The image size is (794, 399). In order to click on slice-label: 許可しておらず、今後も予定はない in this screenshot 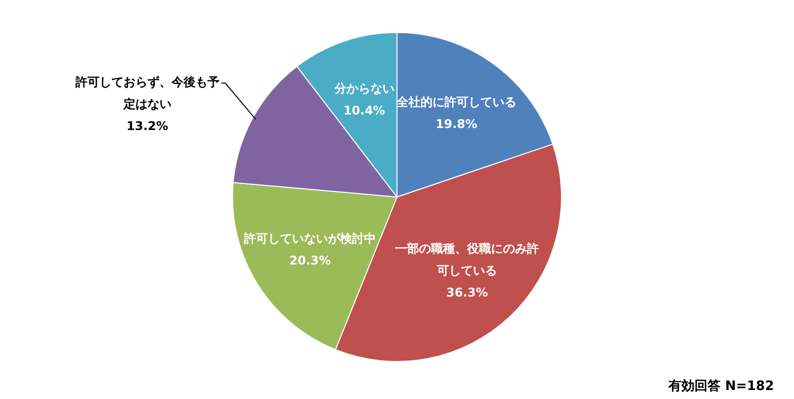, I will do `click(147, 93)`.